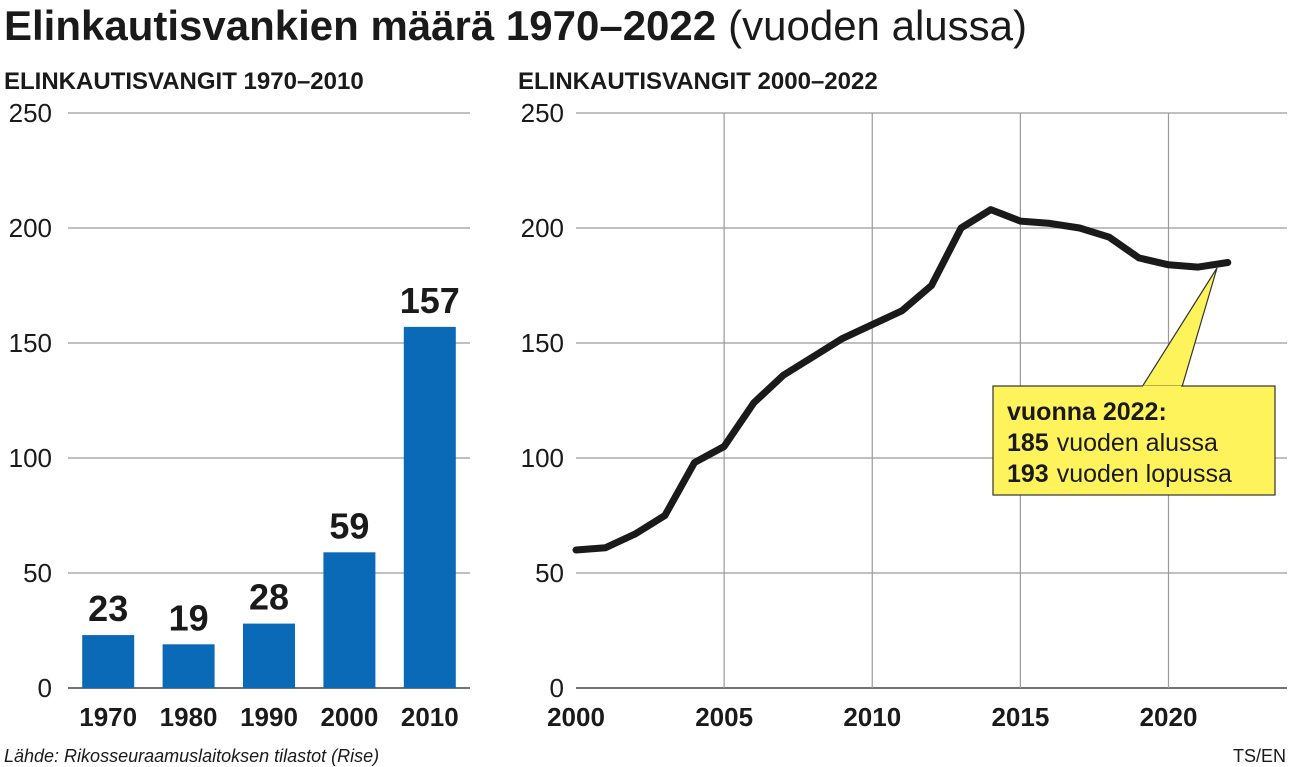  Describe the element at coordinates (724, 717) in the screenshot. I see `x-tick-label: 2005` at that location.